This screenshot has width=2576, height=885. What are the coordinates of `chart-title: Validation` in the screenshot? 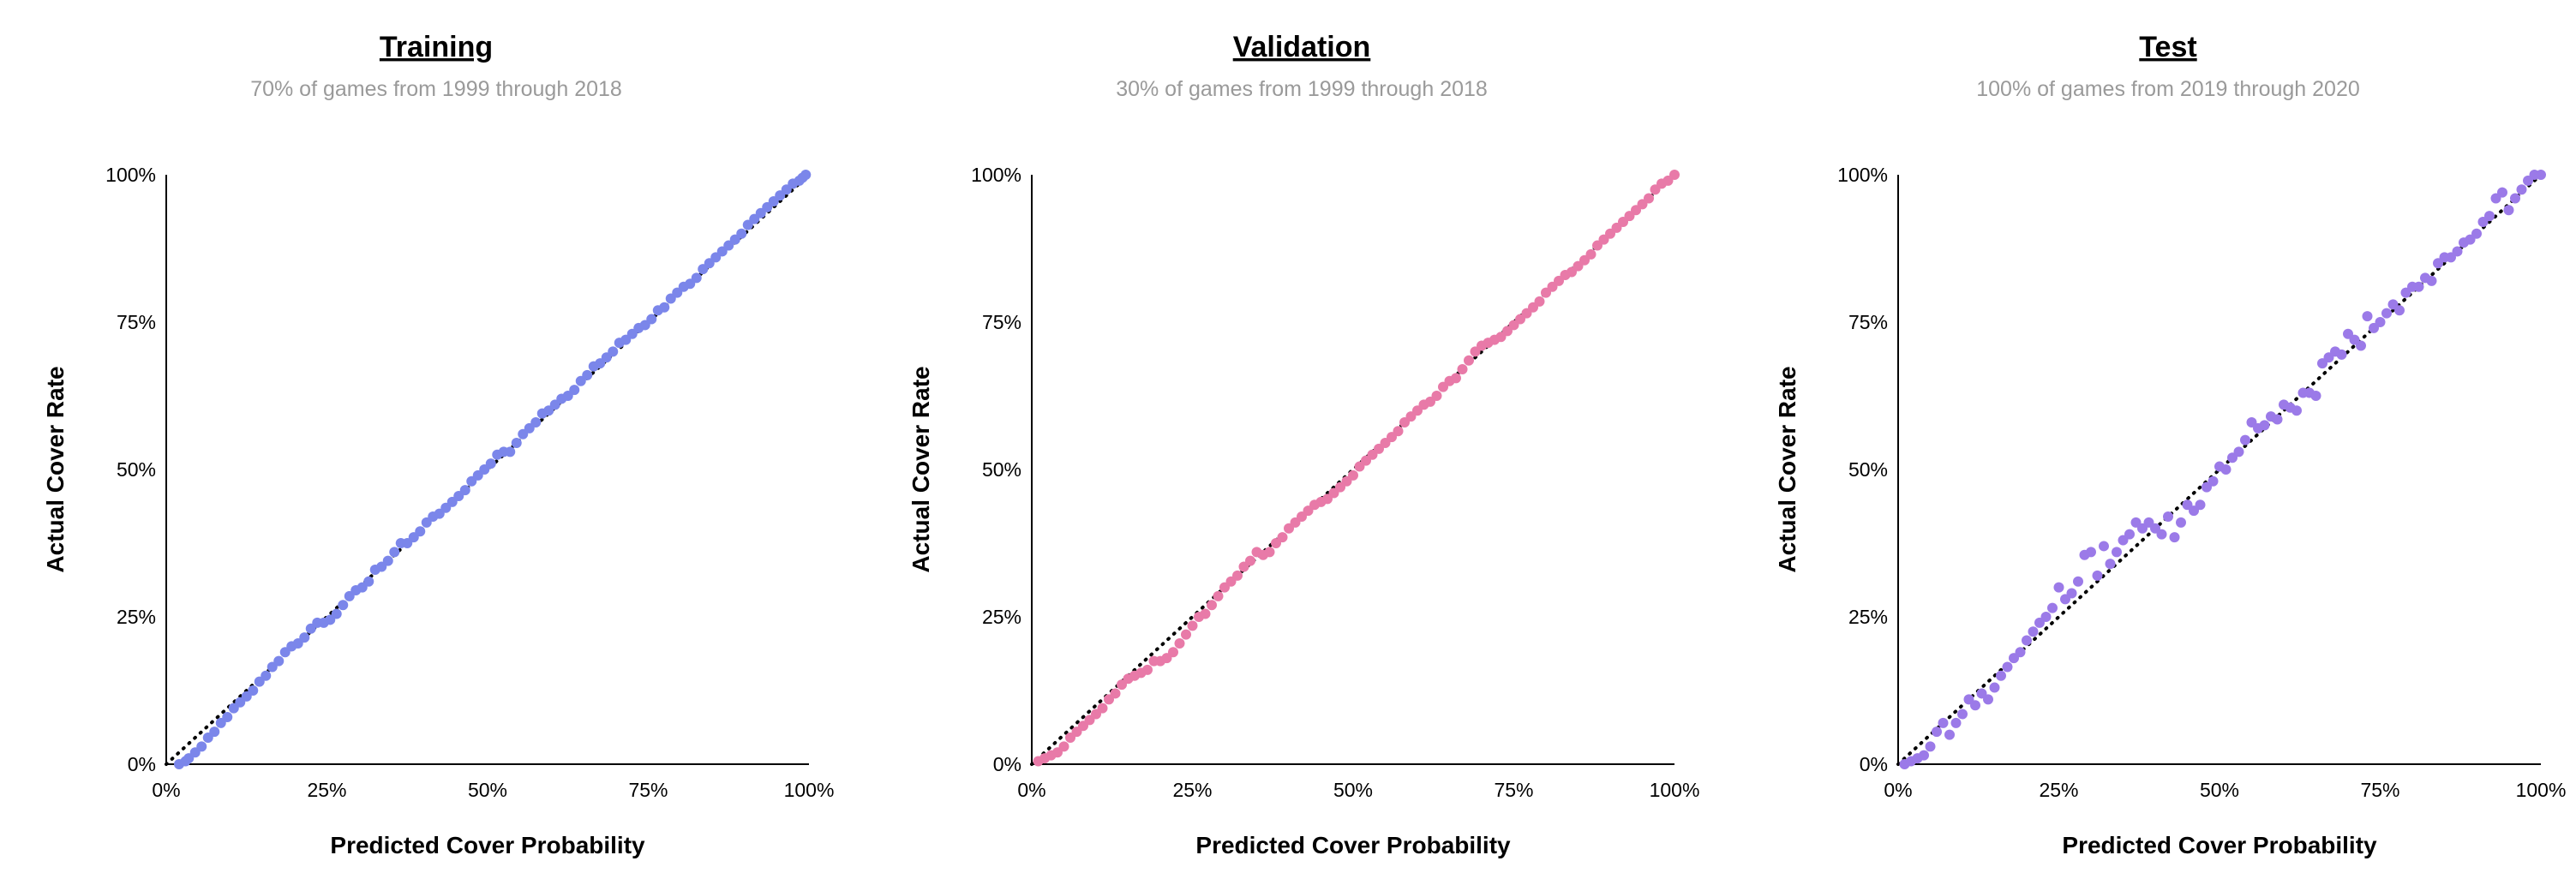 It's located at (1302, 47).